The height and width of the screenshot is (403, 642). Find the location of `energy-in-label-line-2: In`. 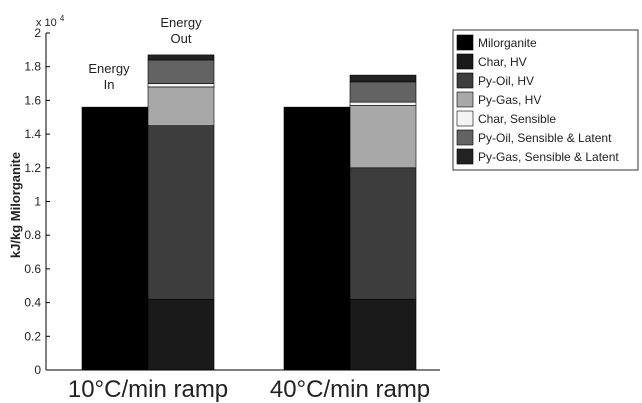

energy-in-label-line-2: In is located at coordinates (109, 84).